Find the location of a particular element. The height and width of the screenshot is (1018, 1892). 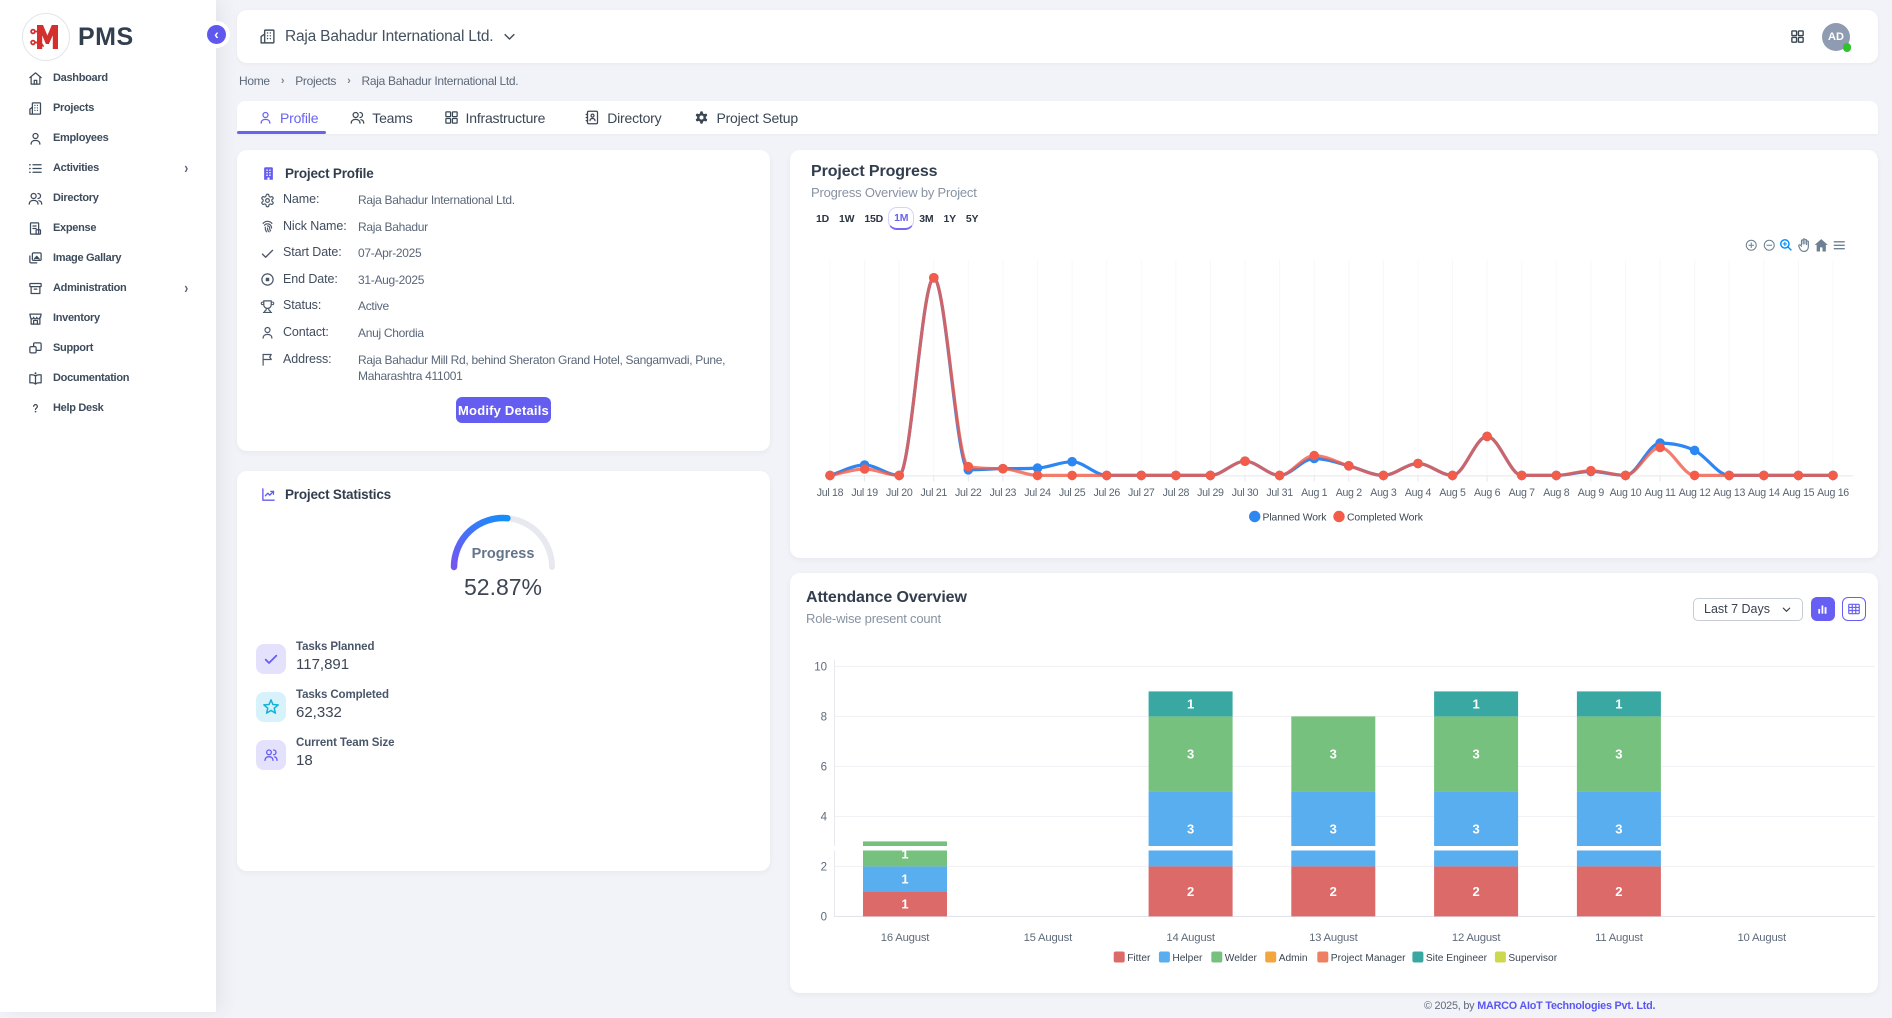

svg-text: Site Engineer is located at coordinates (1457, 958).